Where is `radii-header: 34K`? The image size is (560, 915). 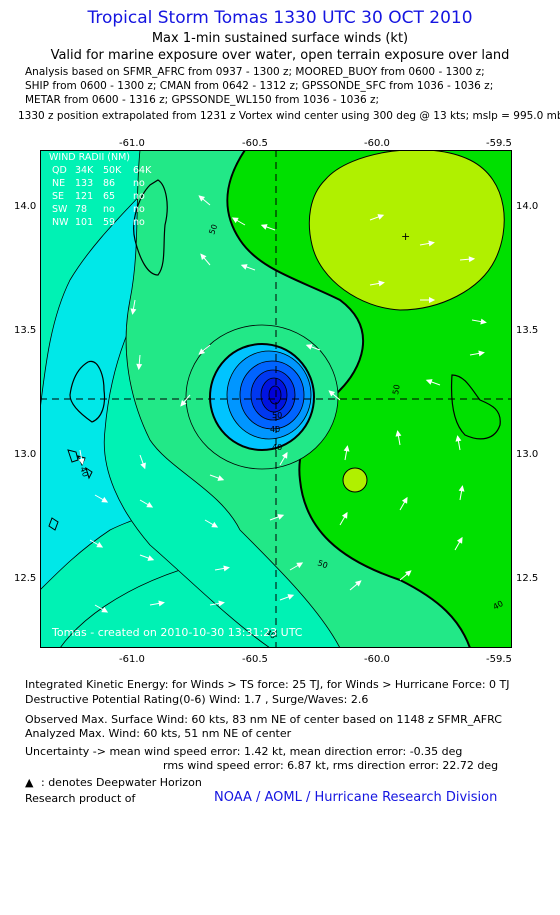 radii-header: 34K is located at coordinates (84, 170).